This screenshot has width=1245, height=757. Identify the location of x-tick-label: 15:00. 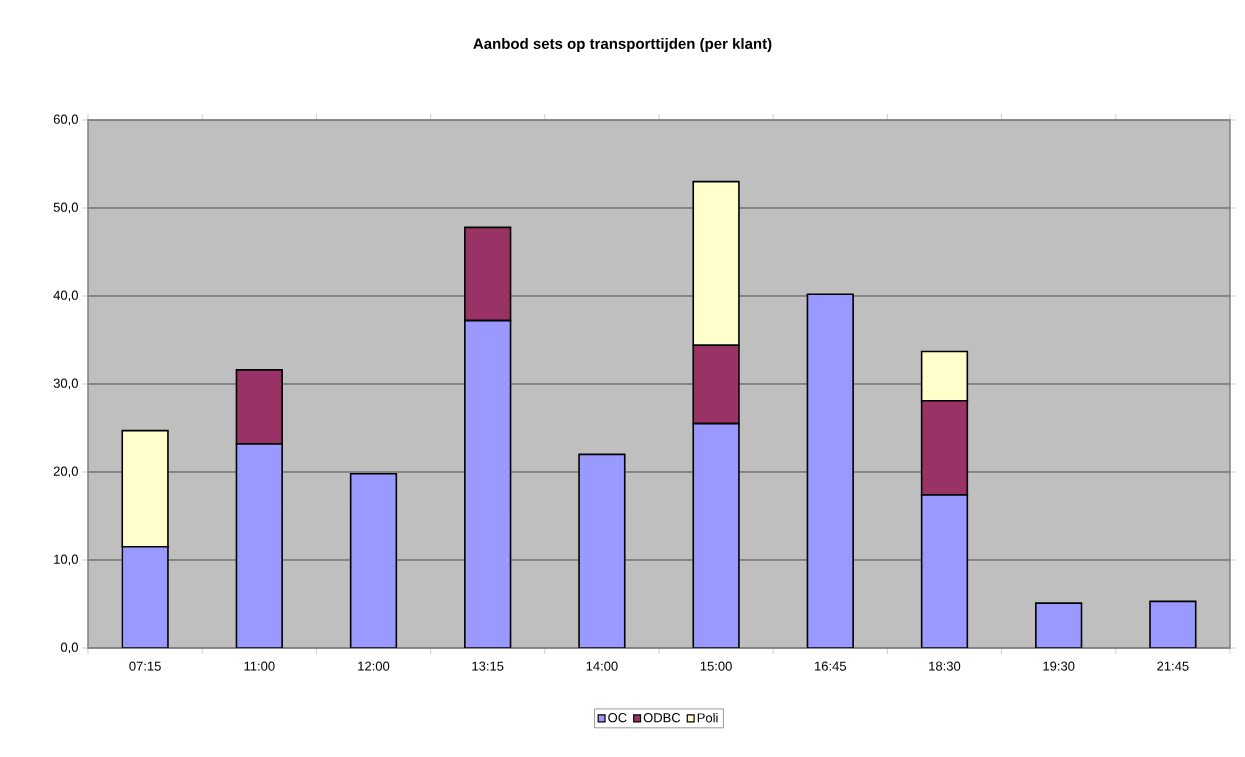
(716, 666).